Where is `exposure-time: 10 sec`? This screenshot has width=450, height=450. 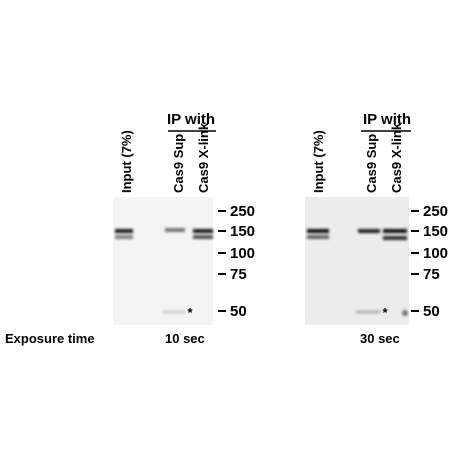
exposure-time: 10 sec is located at coordinates (185, 338).